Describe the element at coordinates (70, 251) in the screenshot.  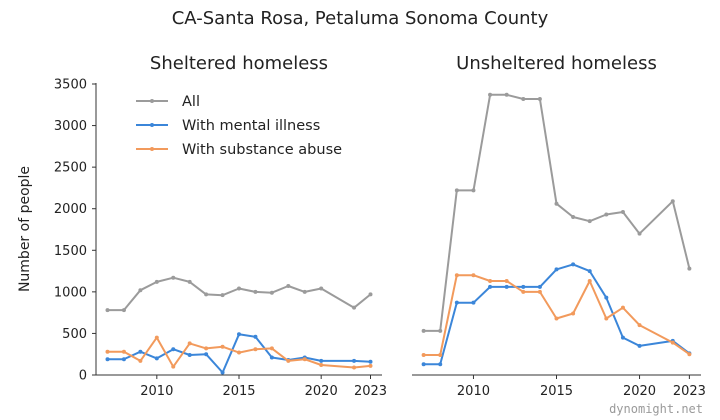
I see `y-tick-label: 1500` at that location.